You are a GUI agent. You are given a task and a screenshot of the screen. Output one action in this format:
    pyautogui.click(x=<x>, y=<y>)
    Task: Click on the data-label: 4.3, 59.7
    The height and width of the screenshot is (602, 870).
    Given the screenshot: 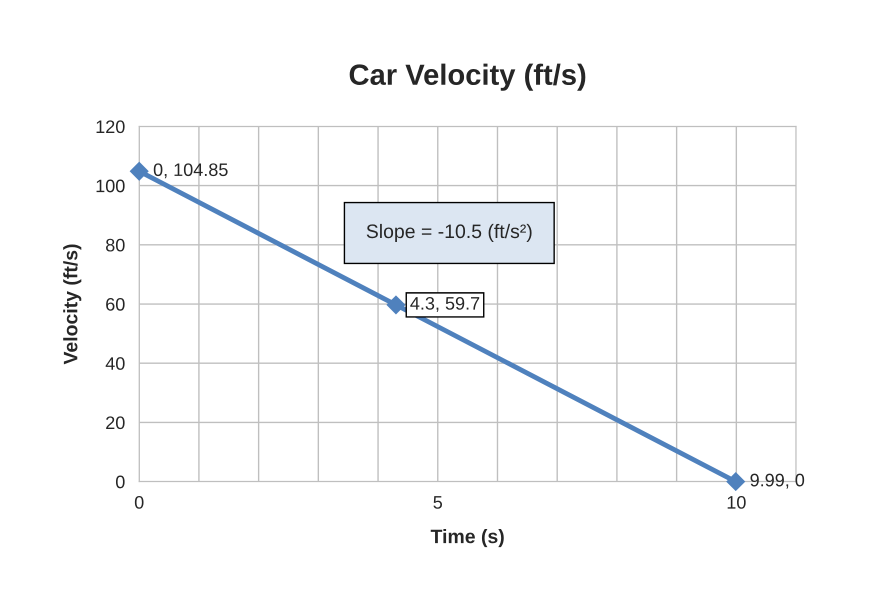 What is the action you would take?
    pyautogui.click(x=445, y=304)
    